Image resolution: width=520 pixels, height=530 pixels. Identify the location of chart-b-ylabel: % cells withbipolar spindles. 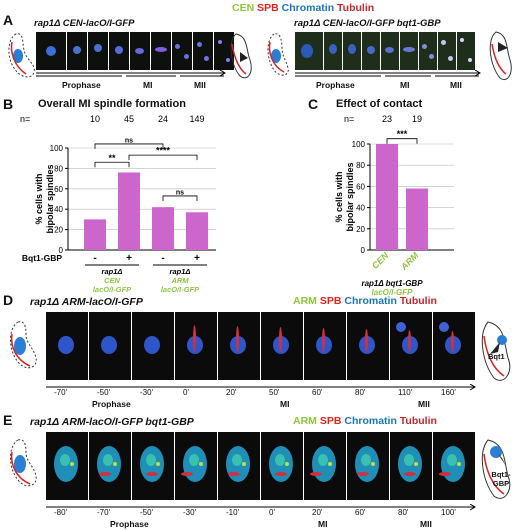
(44, 198).